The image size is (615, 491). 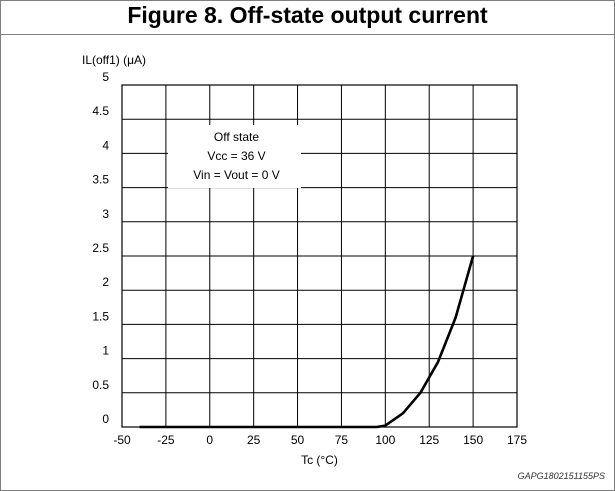 I want to click on y-axis-label: IL(off1) (μA), so click(x=114, y=60).